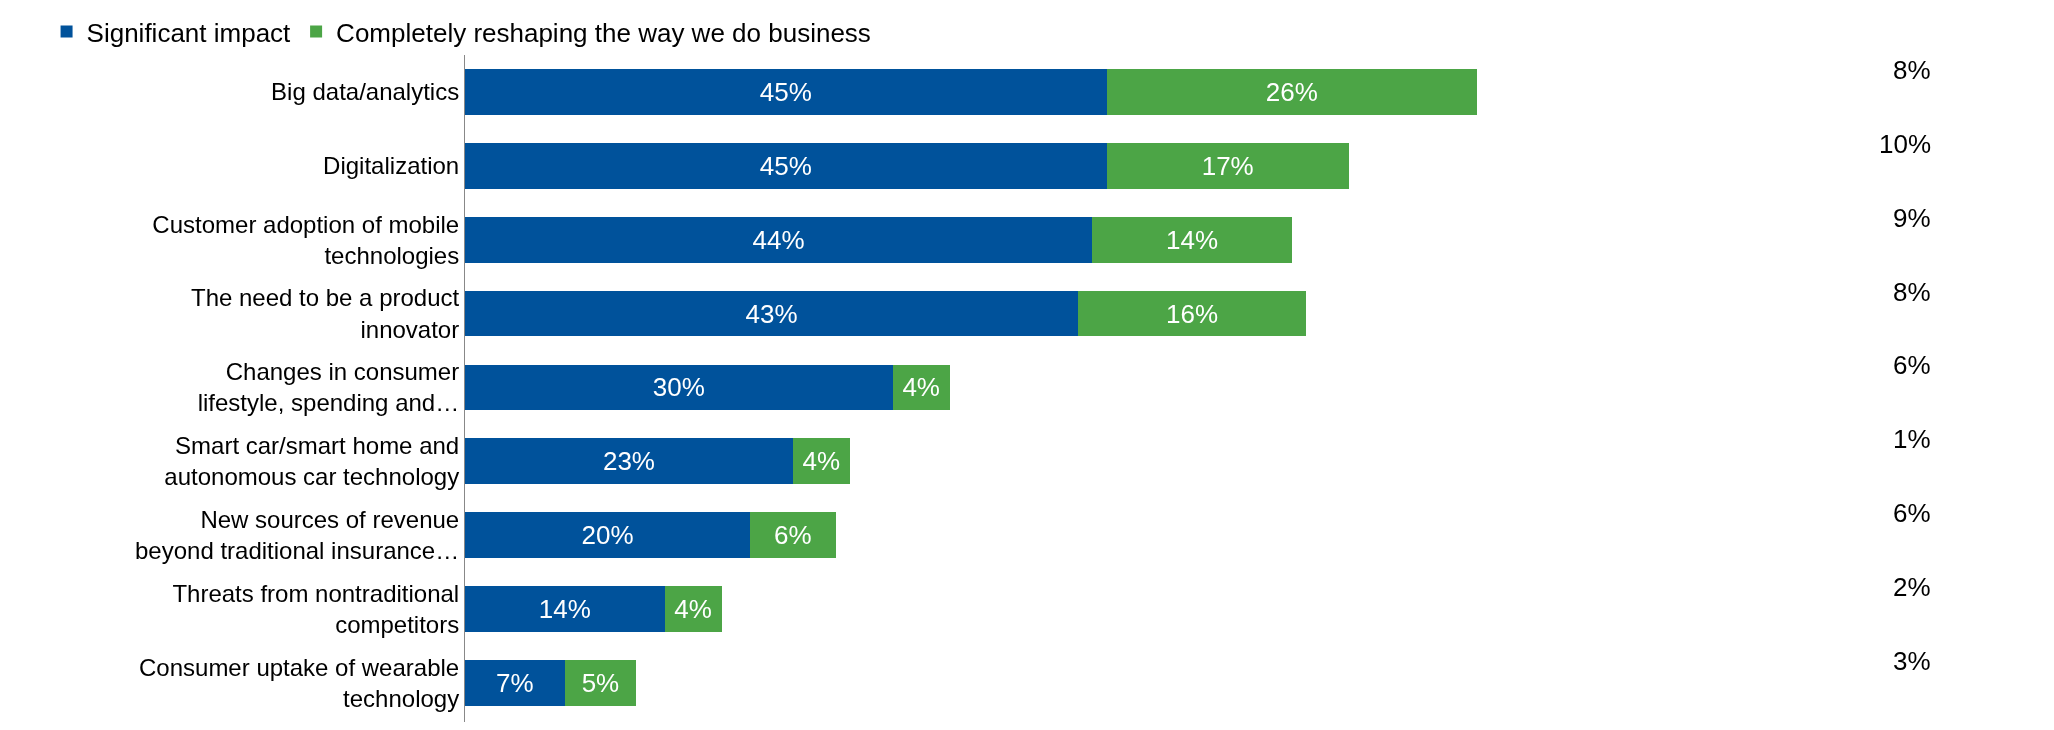 This screenshot has height=730, width=2054. I want to click on y-tick-label: Big data/analytics, so click(365, 92).